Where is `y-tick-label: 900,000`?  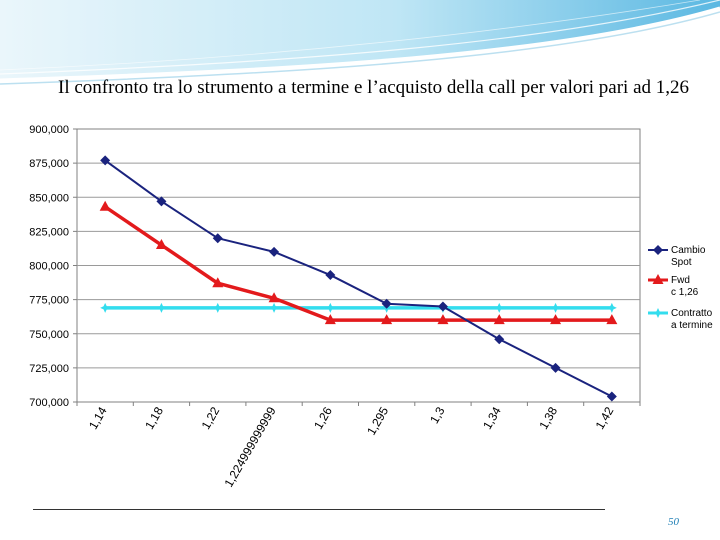
y-tick-label: 900,000 is located at coordinates (49, 130).